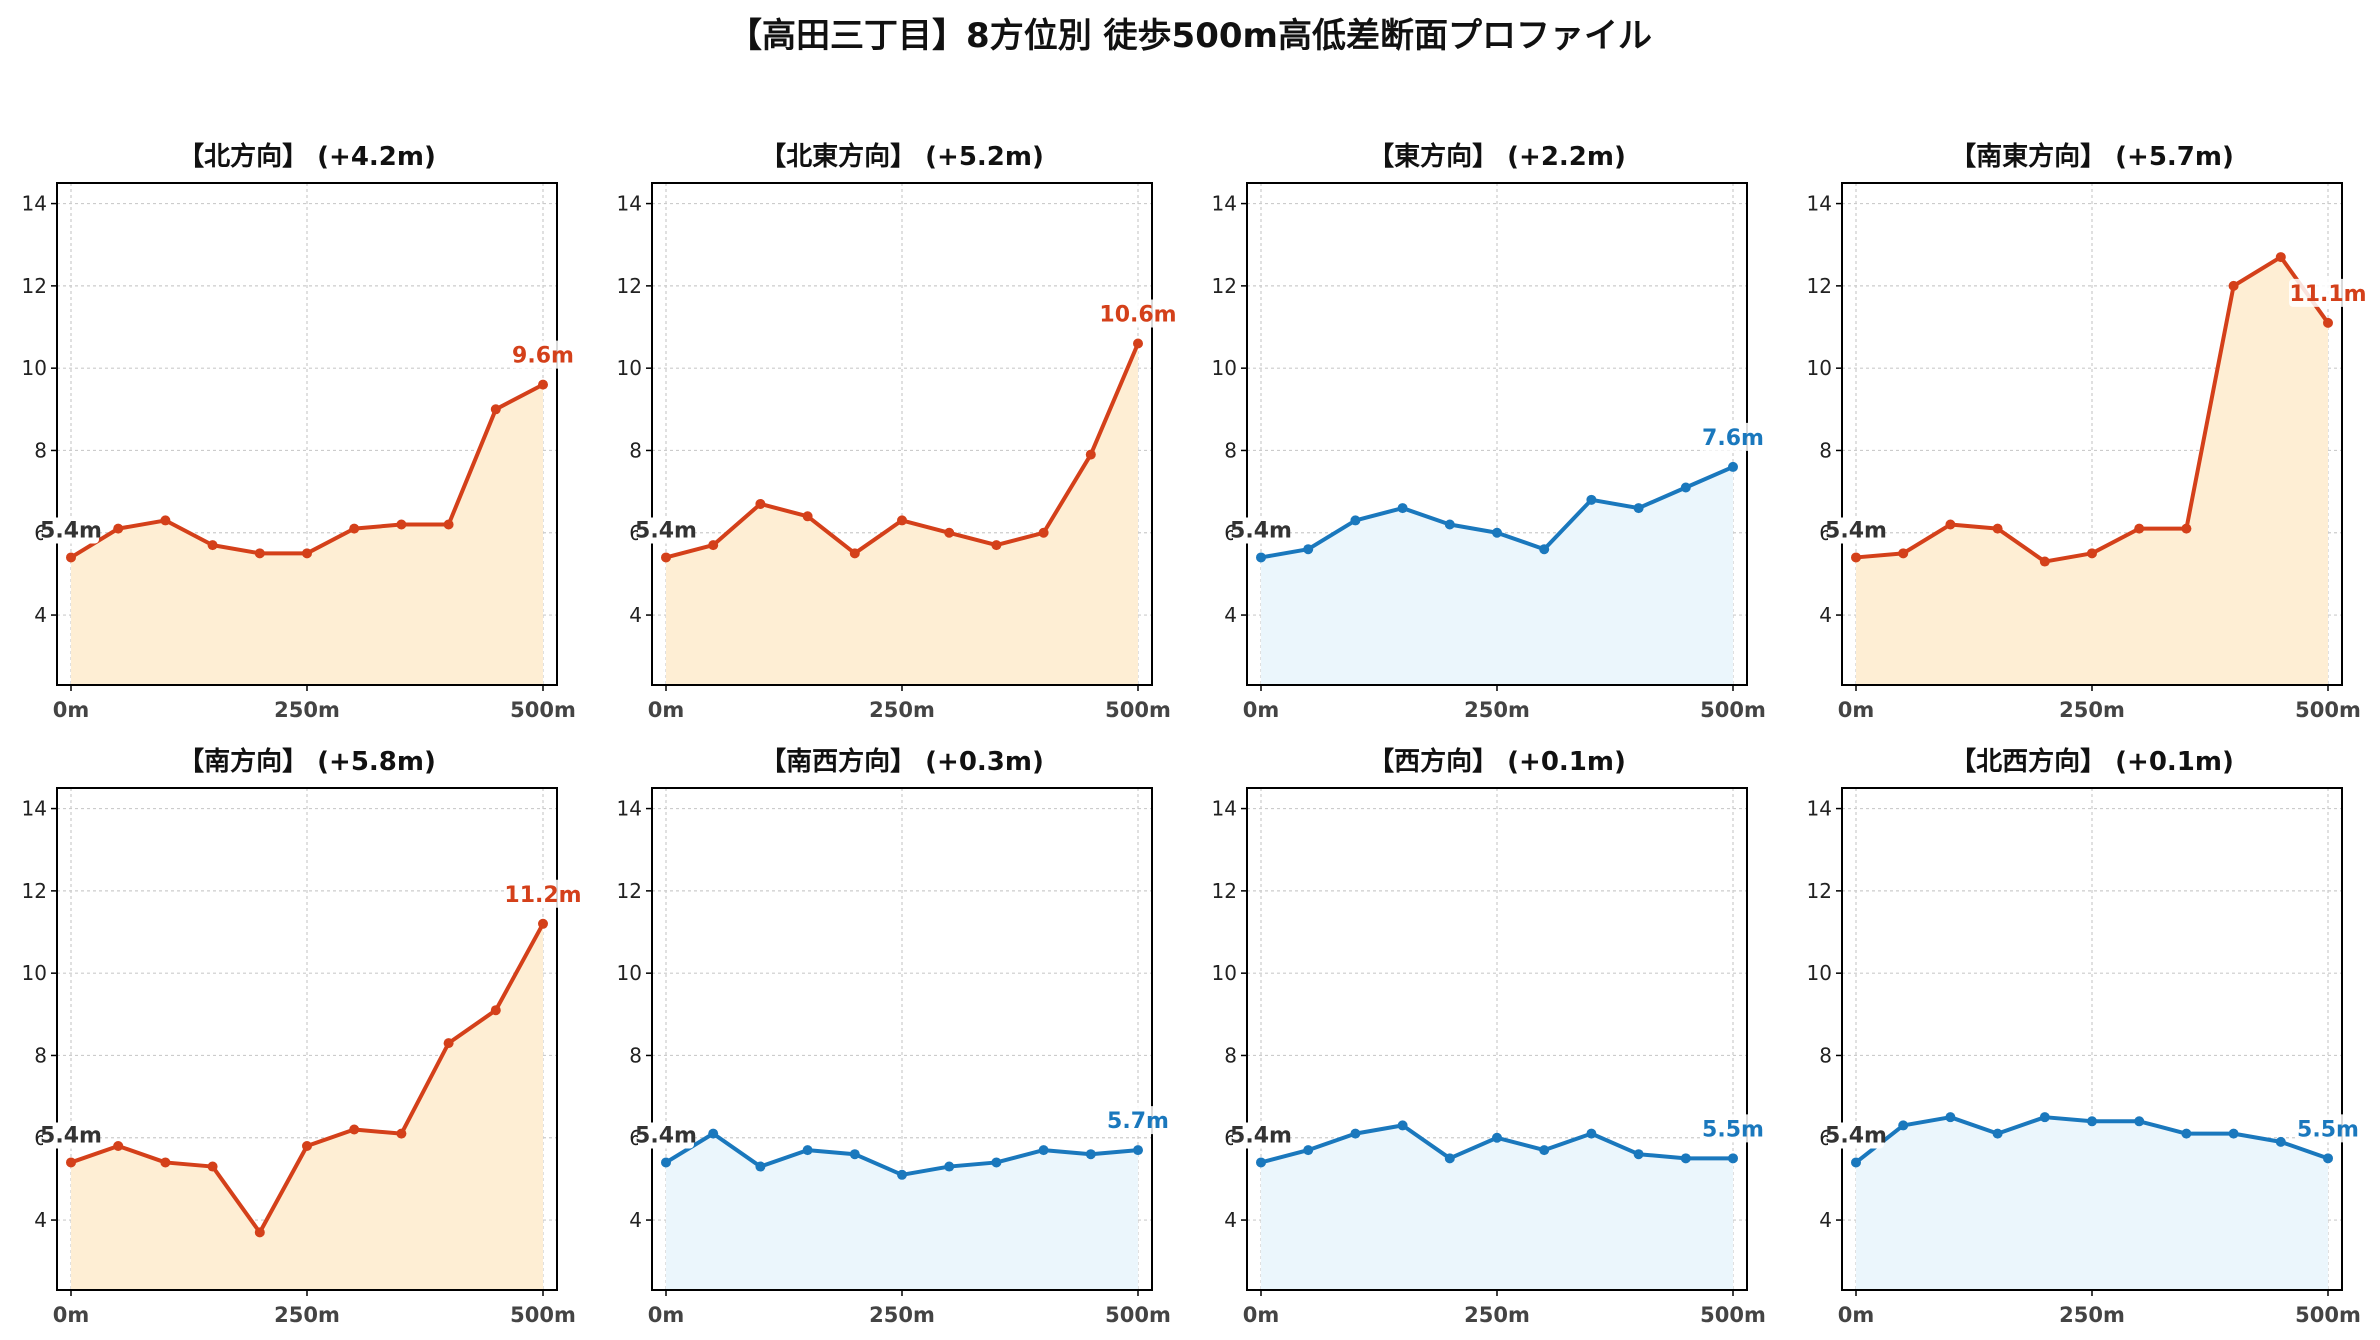  I want to click on end-elevation-label: 11.1m, so click(2327, 294).